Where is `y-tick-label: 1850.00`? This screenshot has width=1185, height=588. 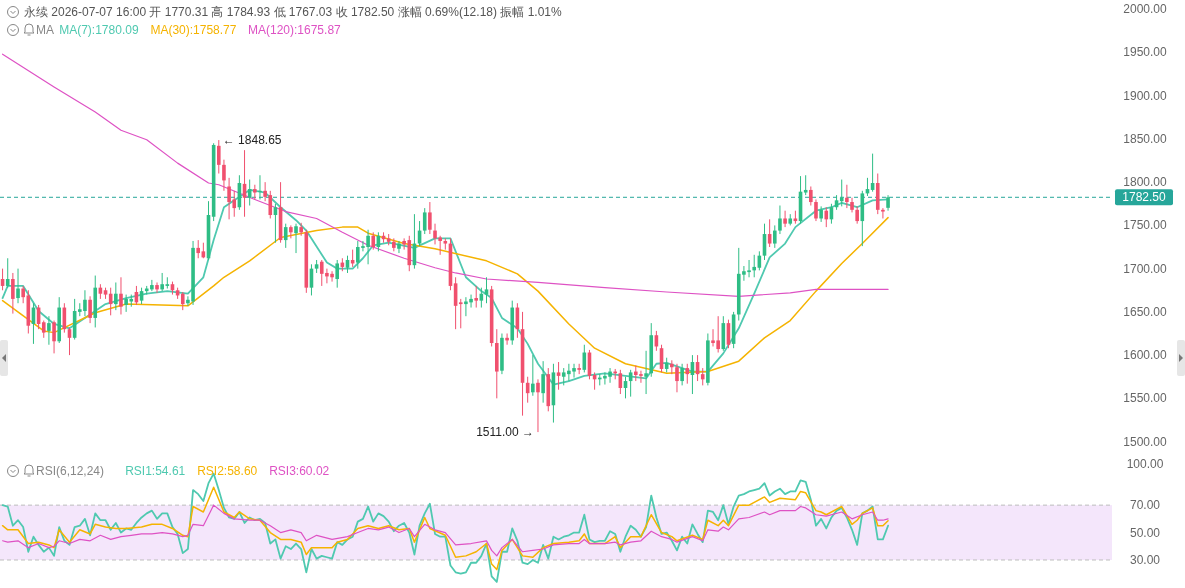
y-tick-label: 1850.00 is located at coordinates (1145, 138).